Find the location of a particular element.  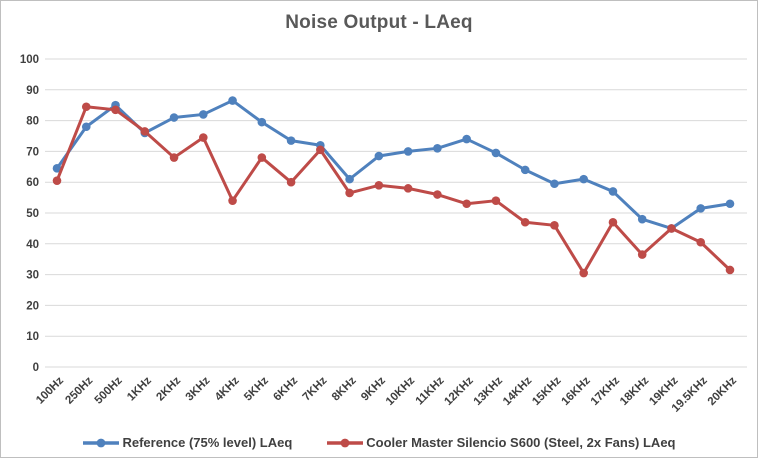

x-tick-label: 2KHz is located at coordinates (168, 388).